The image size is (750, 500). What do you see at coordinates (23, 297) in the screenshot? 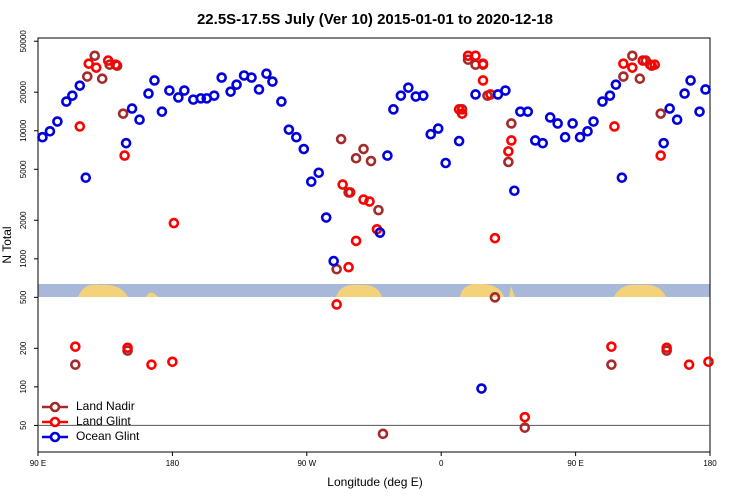
I see `y-tick-label: 500` at bounding box center [23, 297].